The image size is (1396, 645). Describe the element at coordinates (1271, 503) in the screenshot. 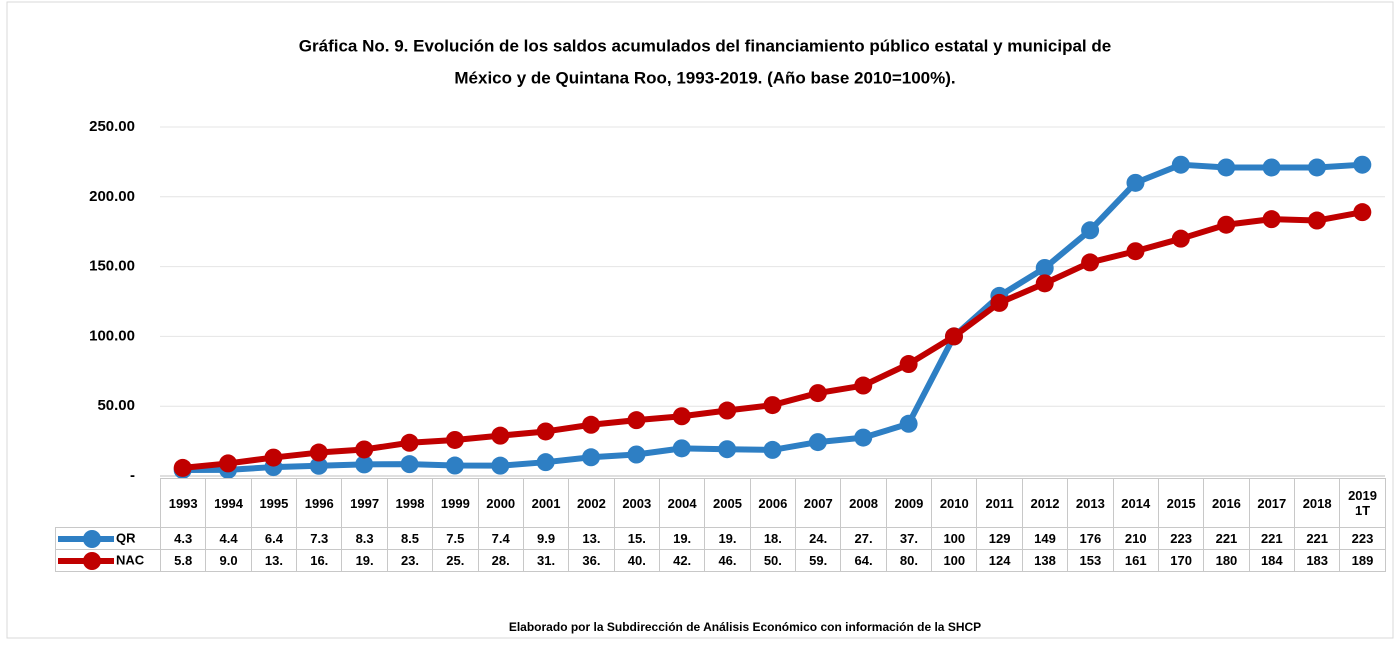

I see `x-tick-label: 2017` at that location.